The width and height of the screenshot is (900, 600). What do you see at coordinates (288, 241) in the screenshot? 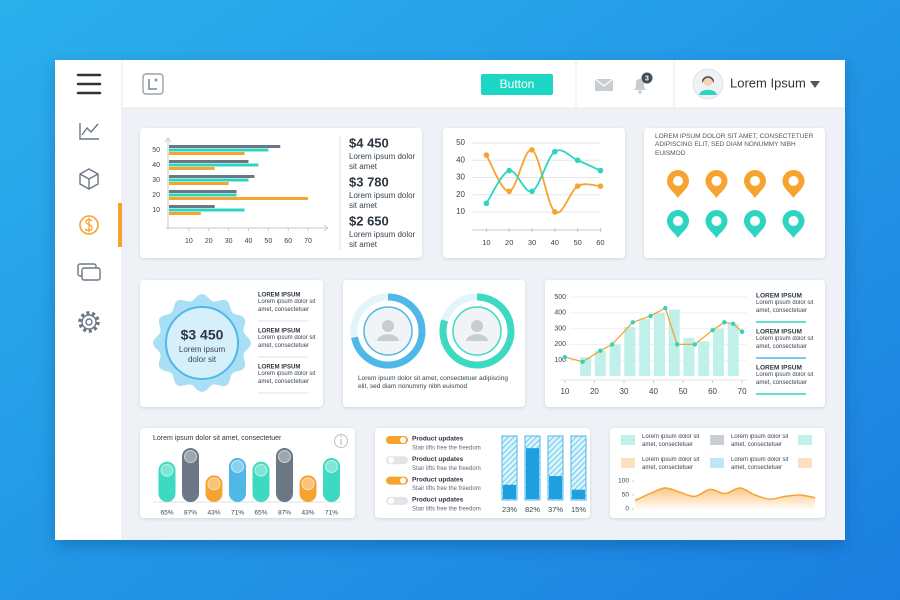
I see `x-tick-label: 60` at bounding box center [288, 241].